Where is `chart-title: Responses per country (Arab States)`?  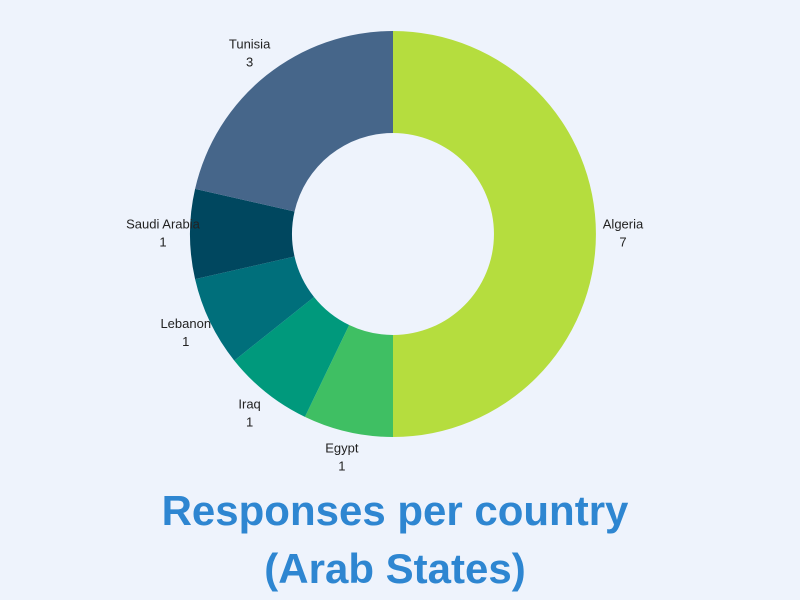
chart-title: Responses per country (Arab States) is located at coordinates (395, 539).